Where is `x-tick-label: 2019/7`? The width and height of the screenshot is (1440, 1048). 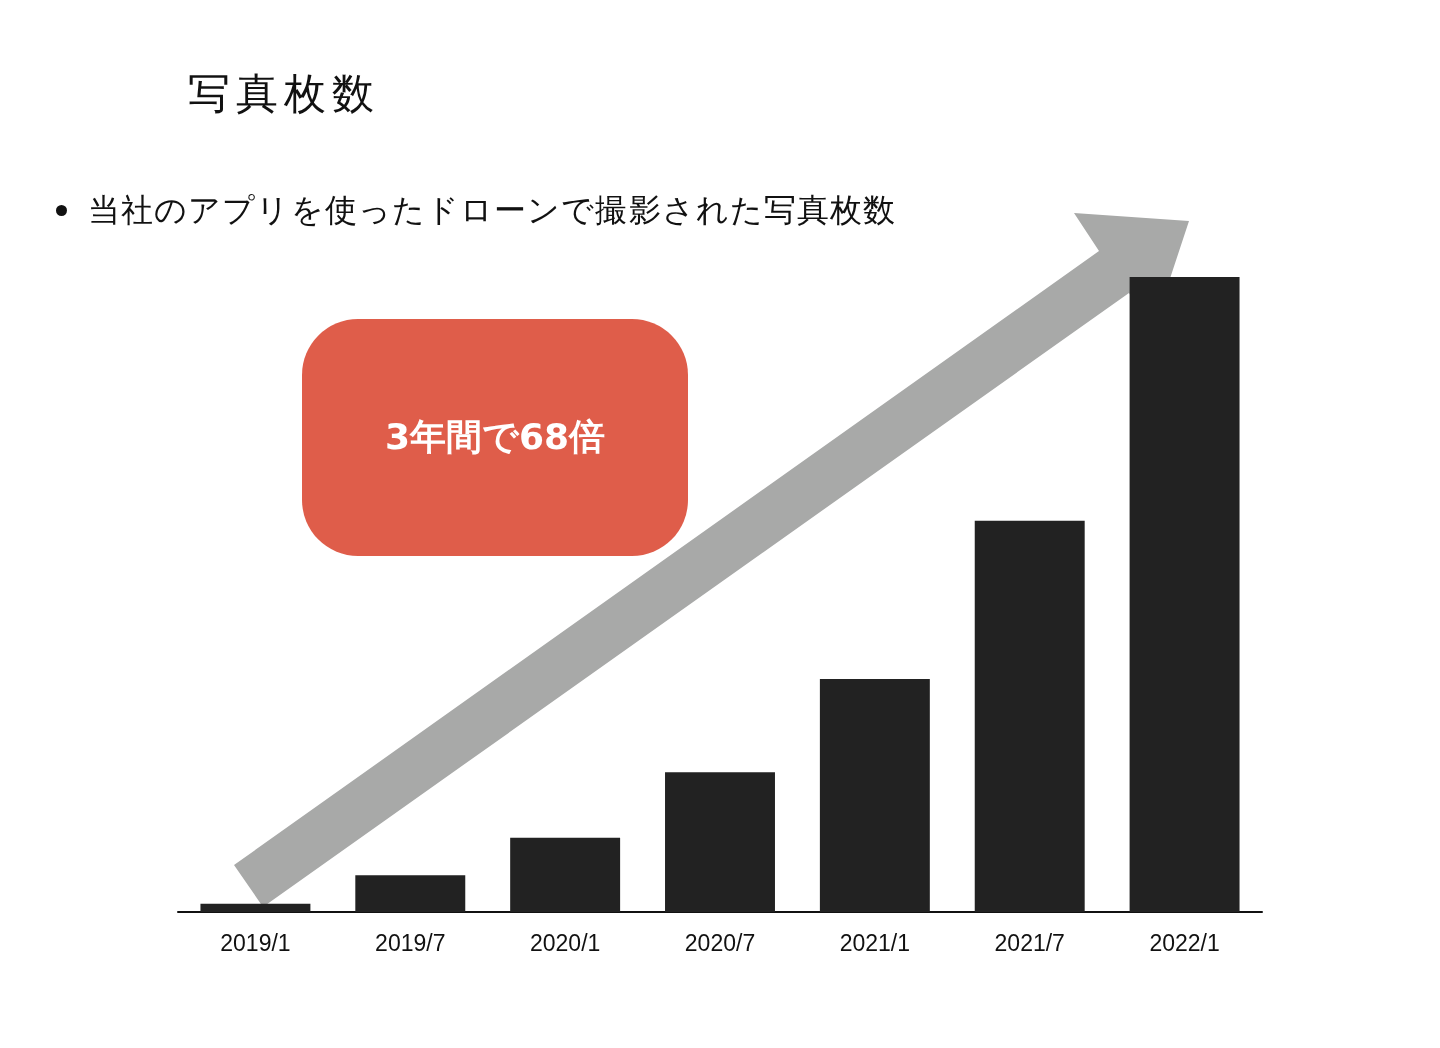 x-tick-label: 2019/7 is located at coordinates (410, 942).